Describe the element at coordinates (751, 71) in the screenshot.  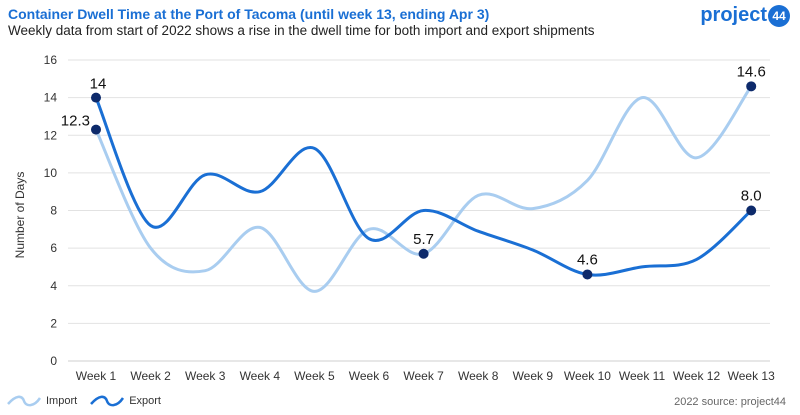
I see `data-label-import-week-13: 14.6` at that location.